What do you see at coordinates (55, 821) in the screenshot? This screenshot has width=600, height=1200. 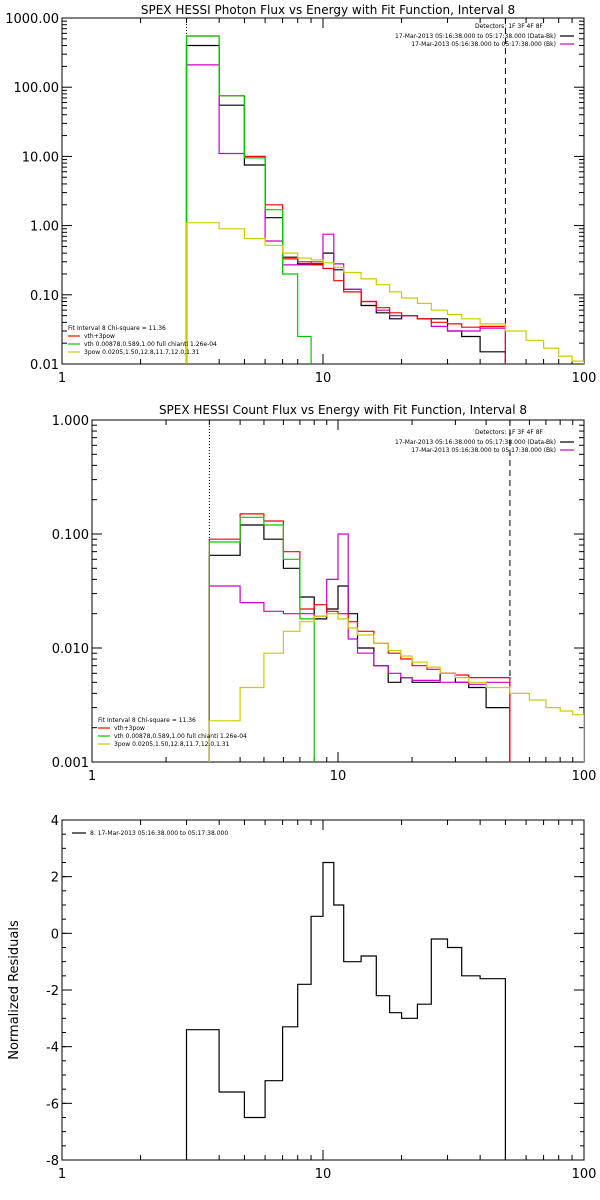 I see `y-tick-label: 4` at bounding box center [55, 821].